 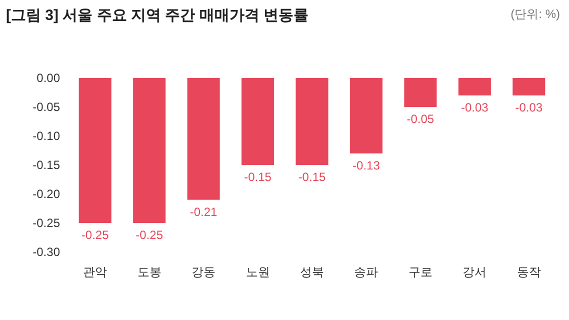 I want to click on y-tick-label: -0.10, so click(x=46, y=136).